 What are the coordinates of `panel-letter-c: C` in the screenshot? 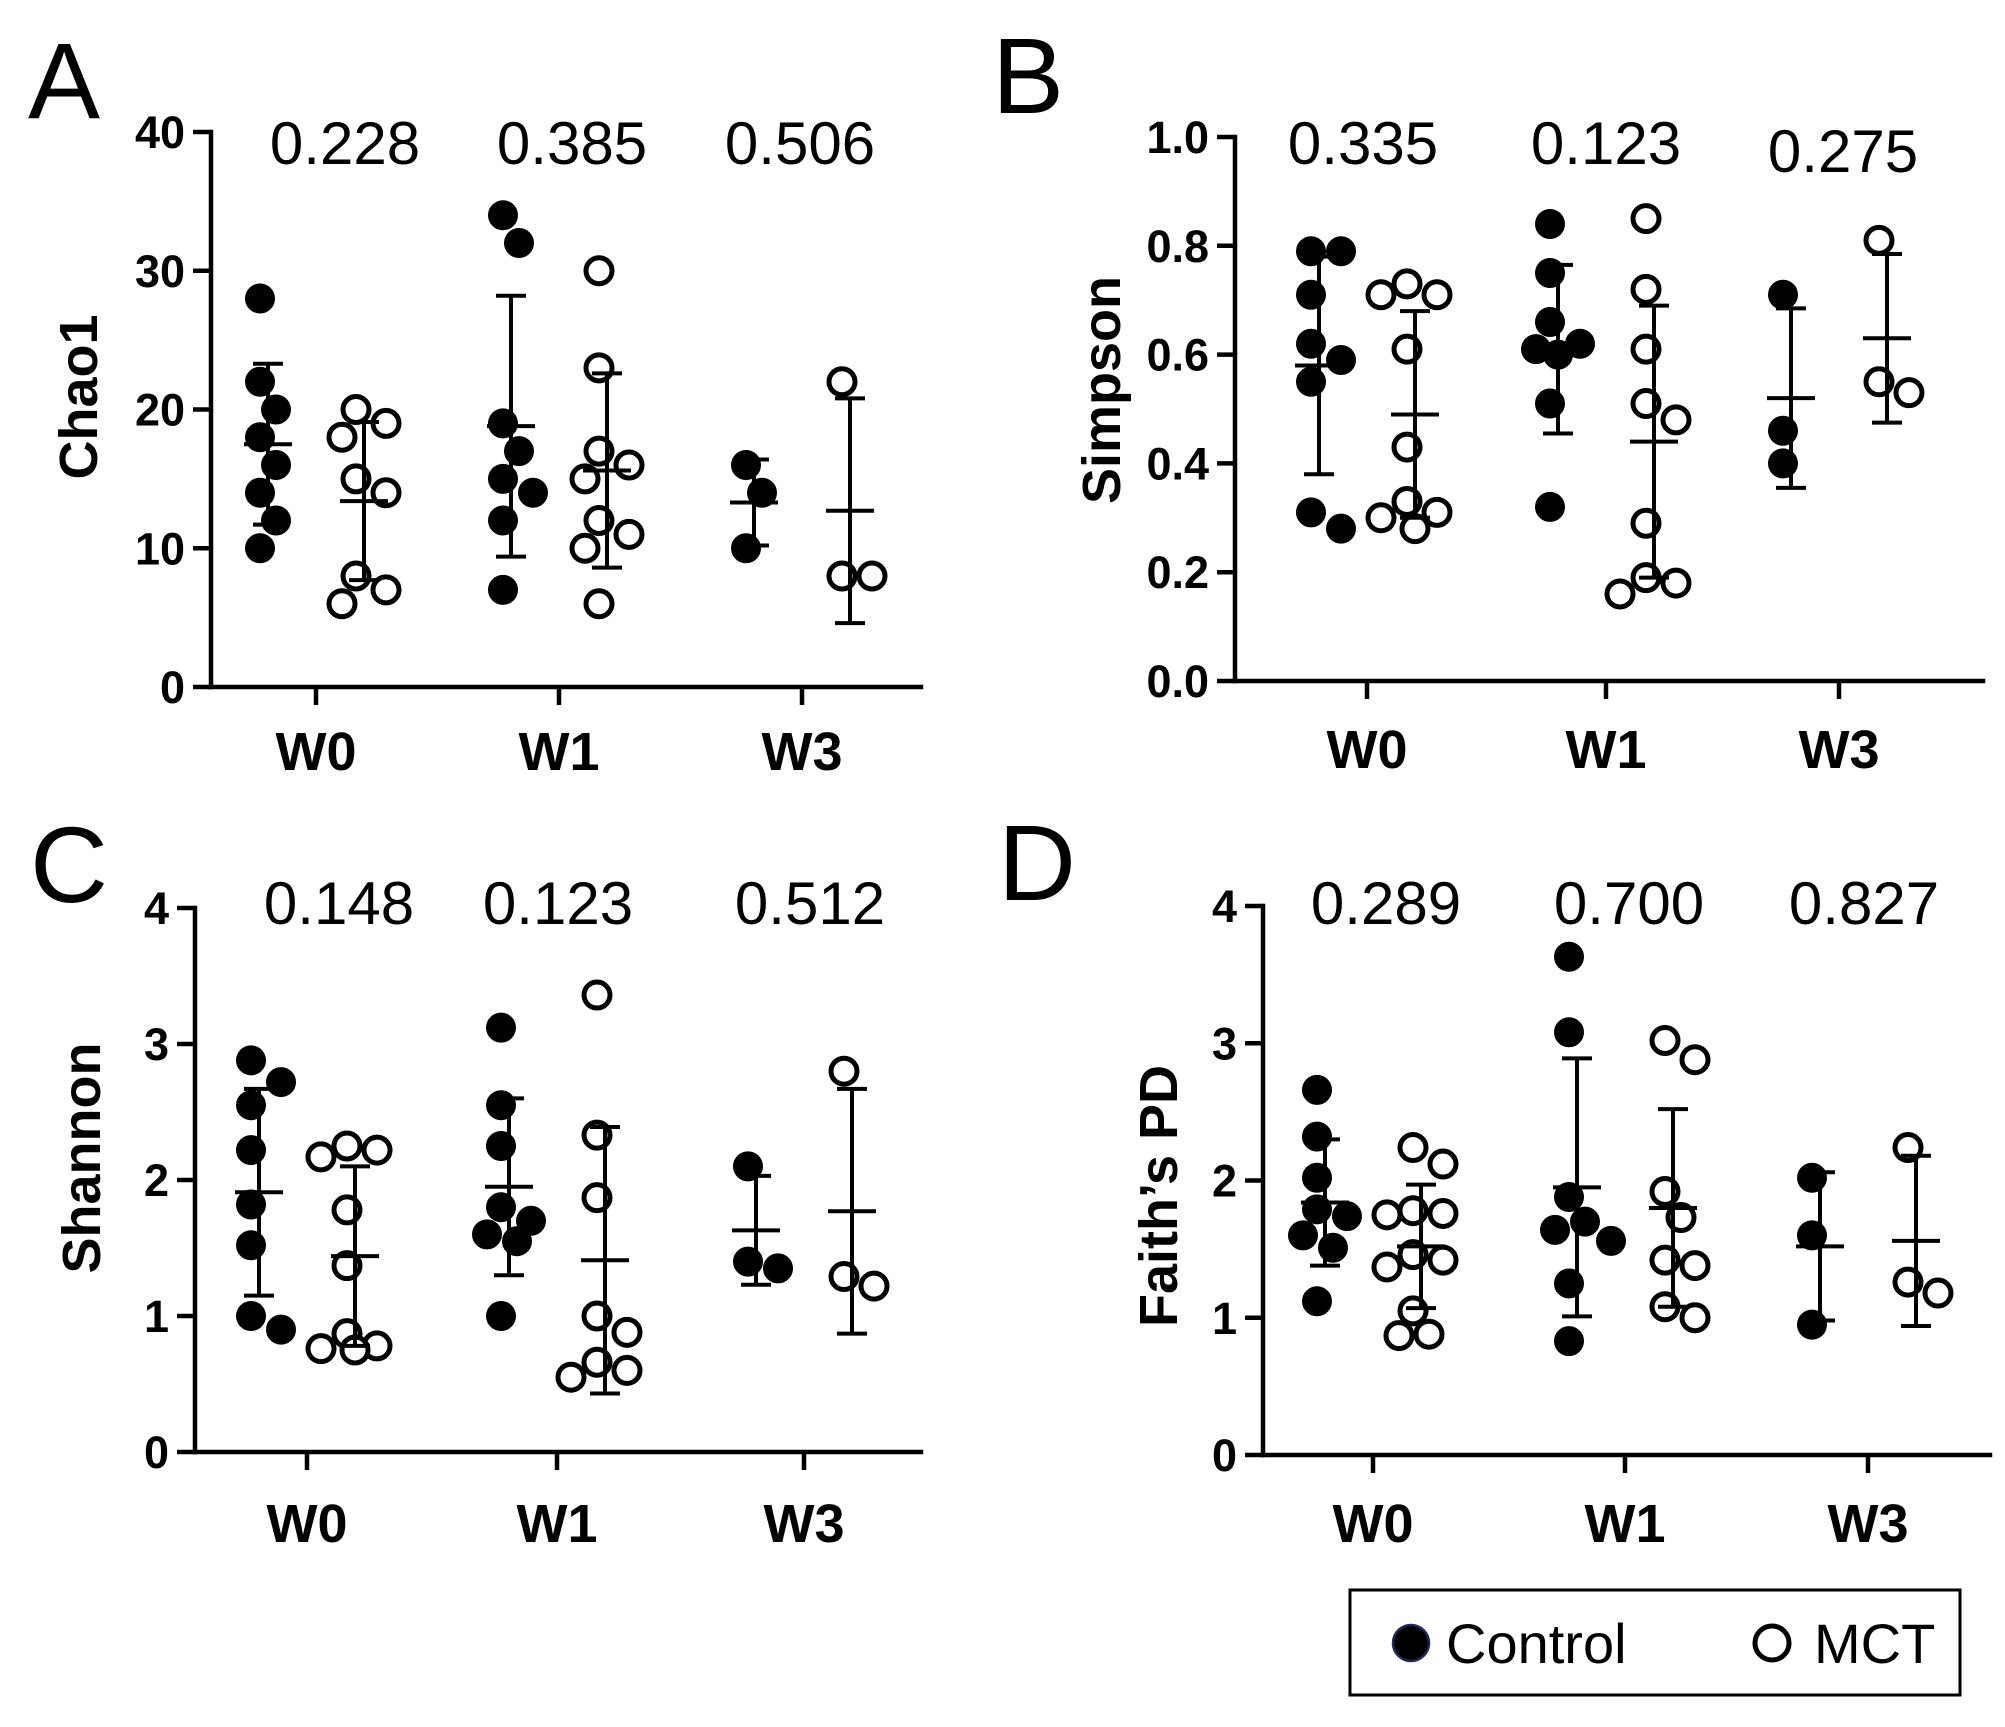 It's located at (69, 864).